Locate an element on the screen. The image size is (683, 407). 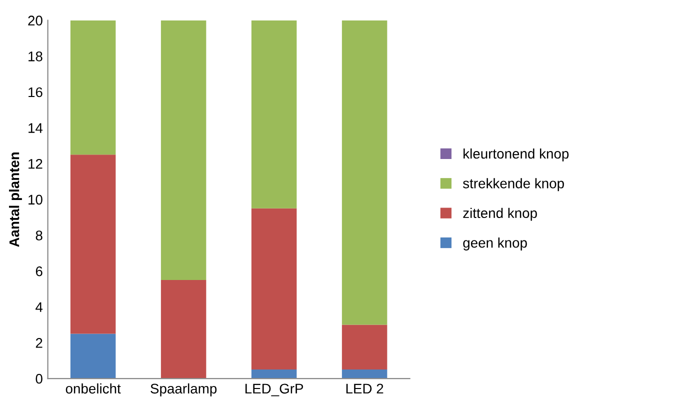
y-tick-label: 0 is located at coordinates (39, 379).